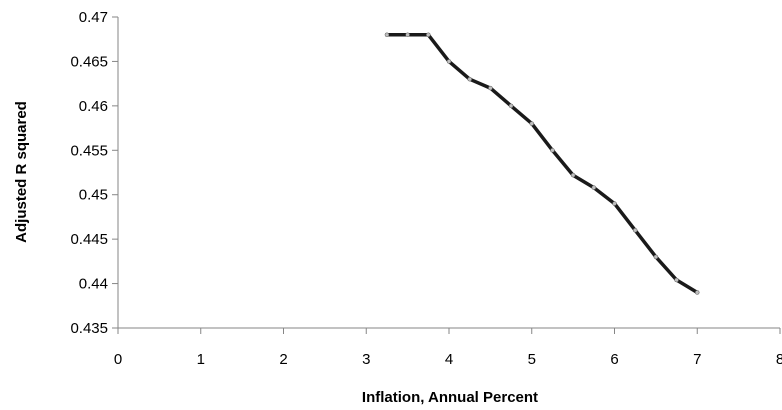  I want to click on y-tick-label: 0.45, so click(93, 195).